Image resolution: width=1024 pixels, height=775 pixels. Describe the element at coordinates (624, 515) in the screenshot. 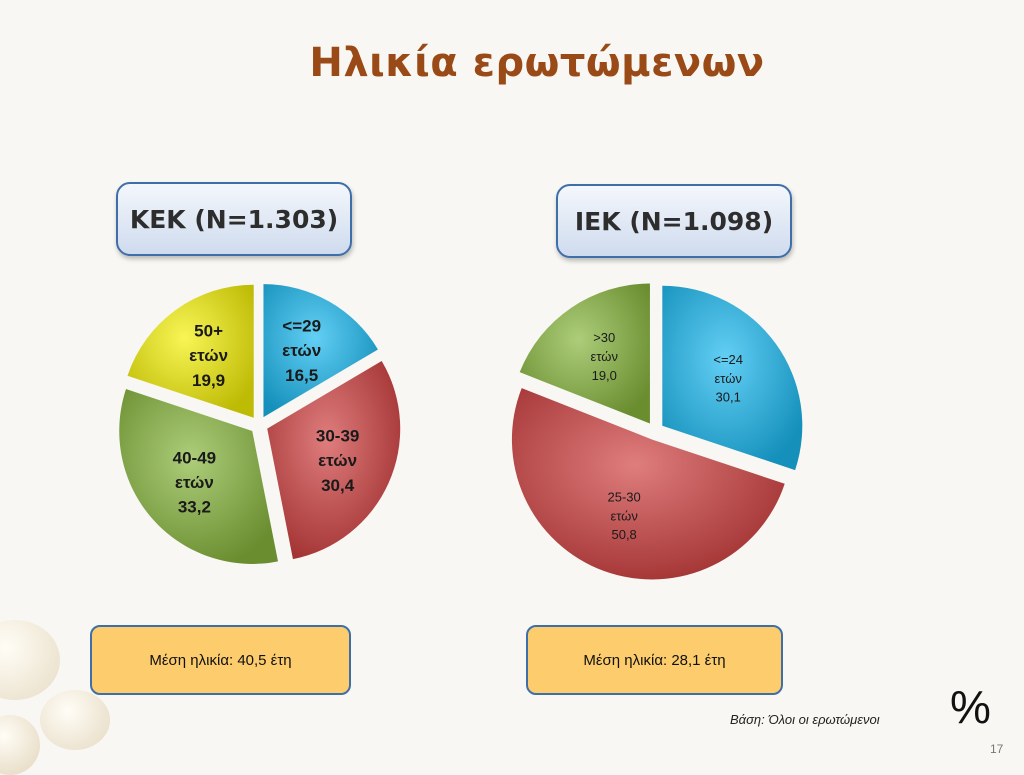

I see `pie-label-25-30: 25-30 ετών 50,8` at that location.